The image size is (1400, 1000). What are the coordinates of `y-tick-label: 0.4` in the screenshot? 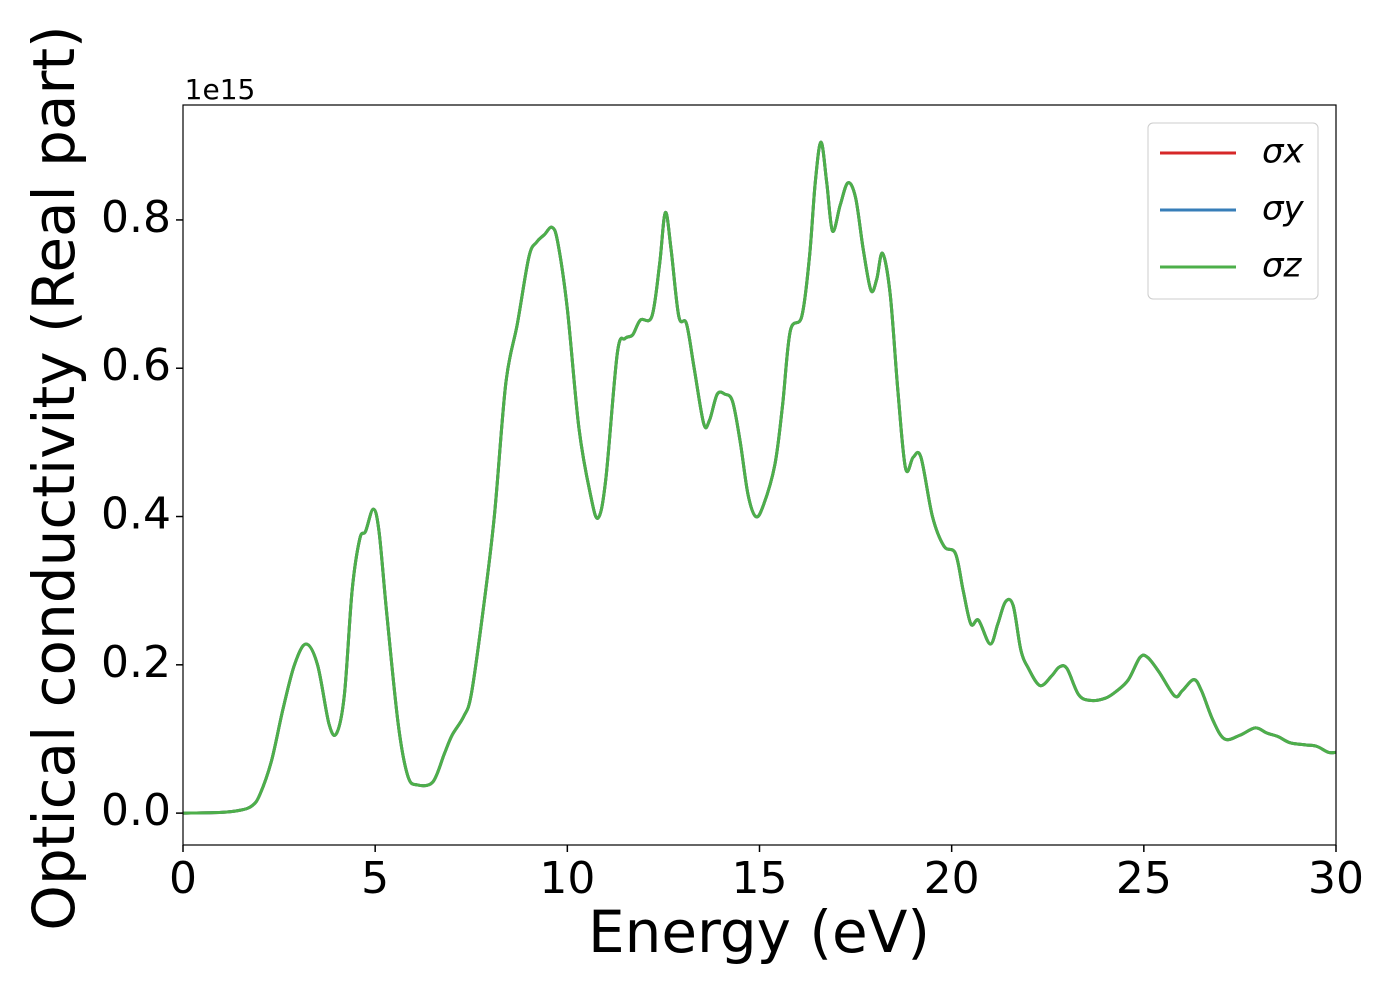 It's located at (136, 514).